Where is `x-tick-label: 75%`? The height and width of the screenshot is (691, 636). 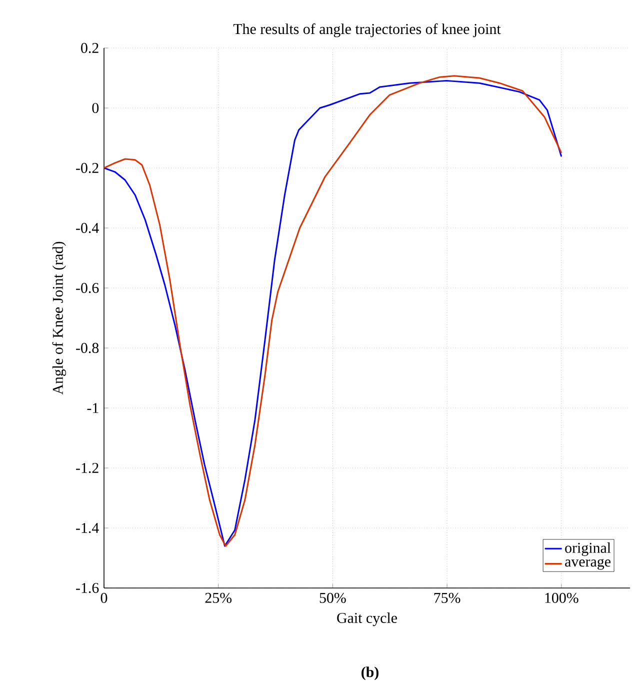
x-tick-label: 75% is located at coordinates (447, 597).